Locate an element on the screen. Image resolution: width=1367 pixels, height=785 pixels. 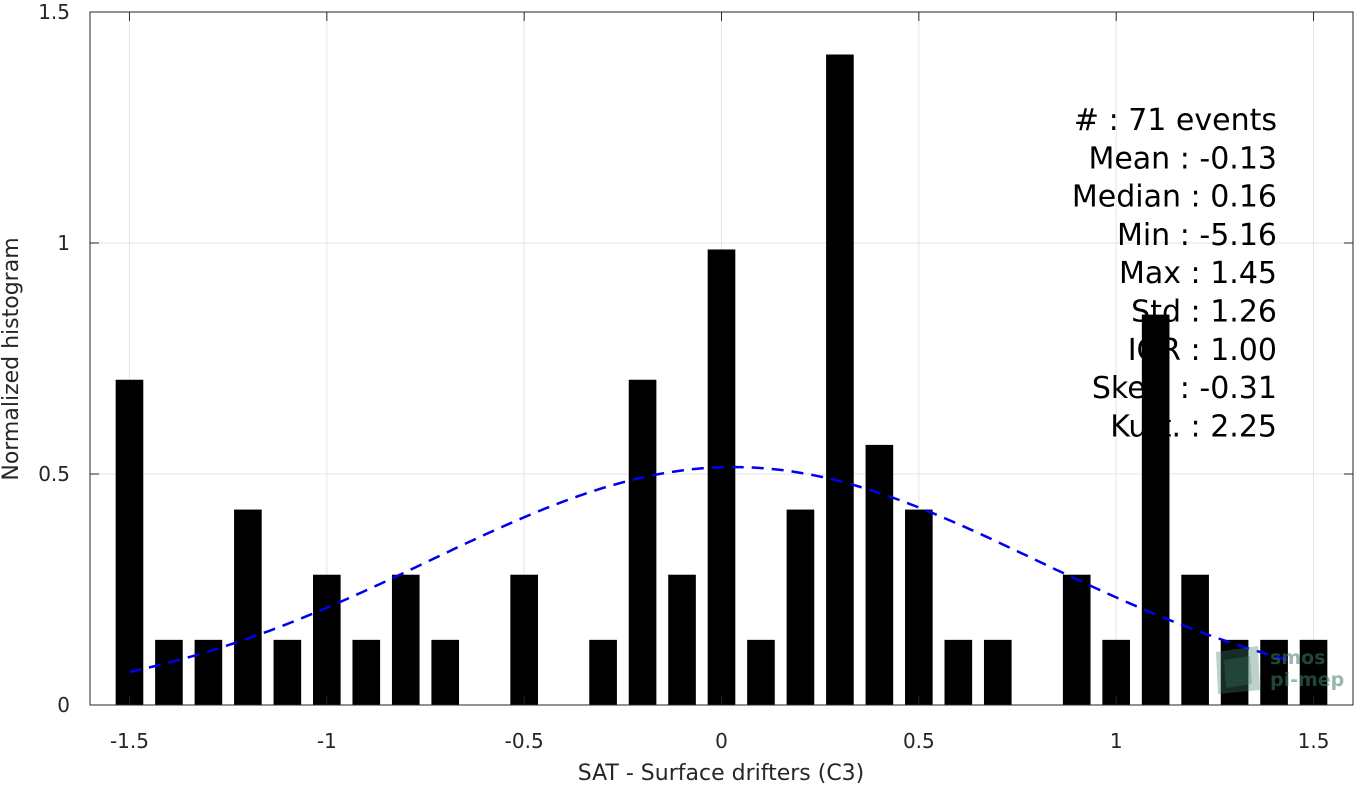
smos-pimep-logo: smos pi-mep is located at coordinates (1280, 670).